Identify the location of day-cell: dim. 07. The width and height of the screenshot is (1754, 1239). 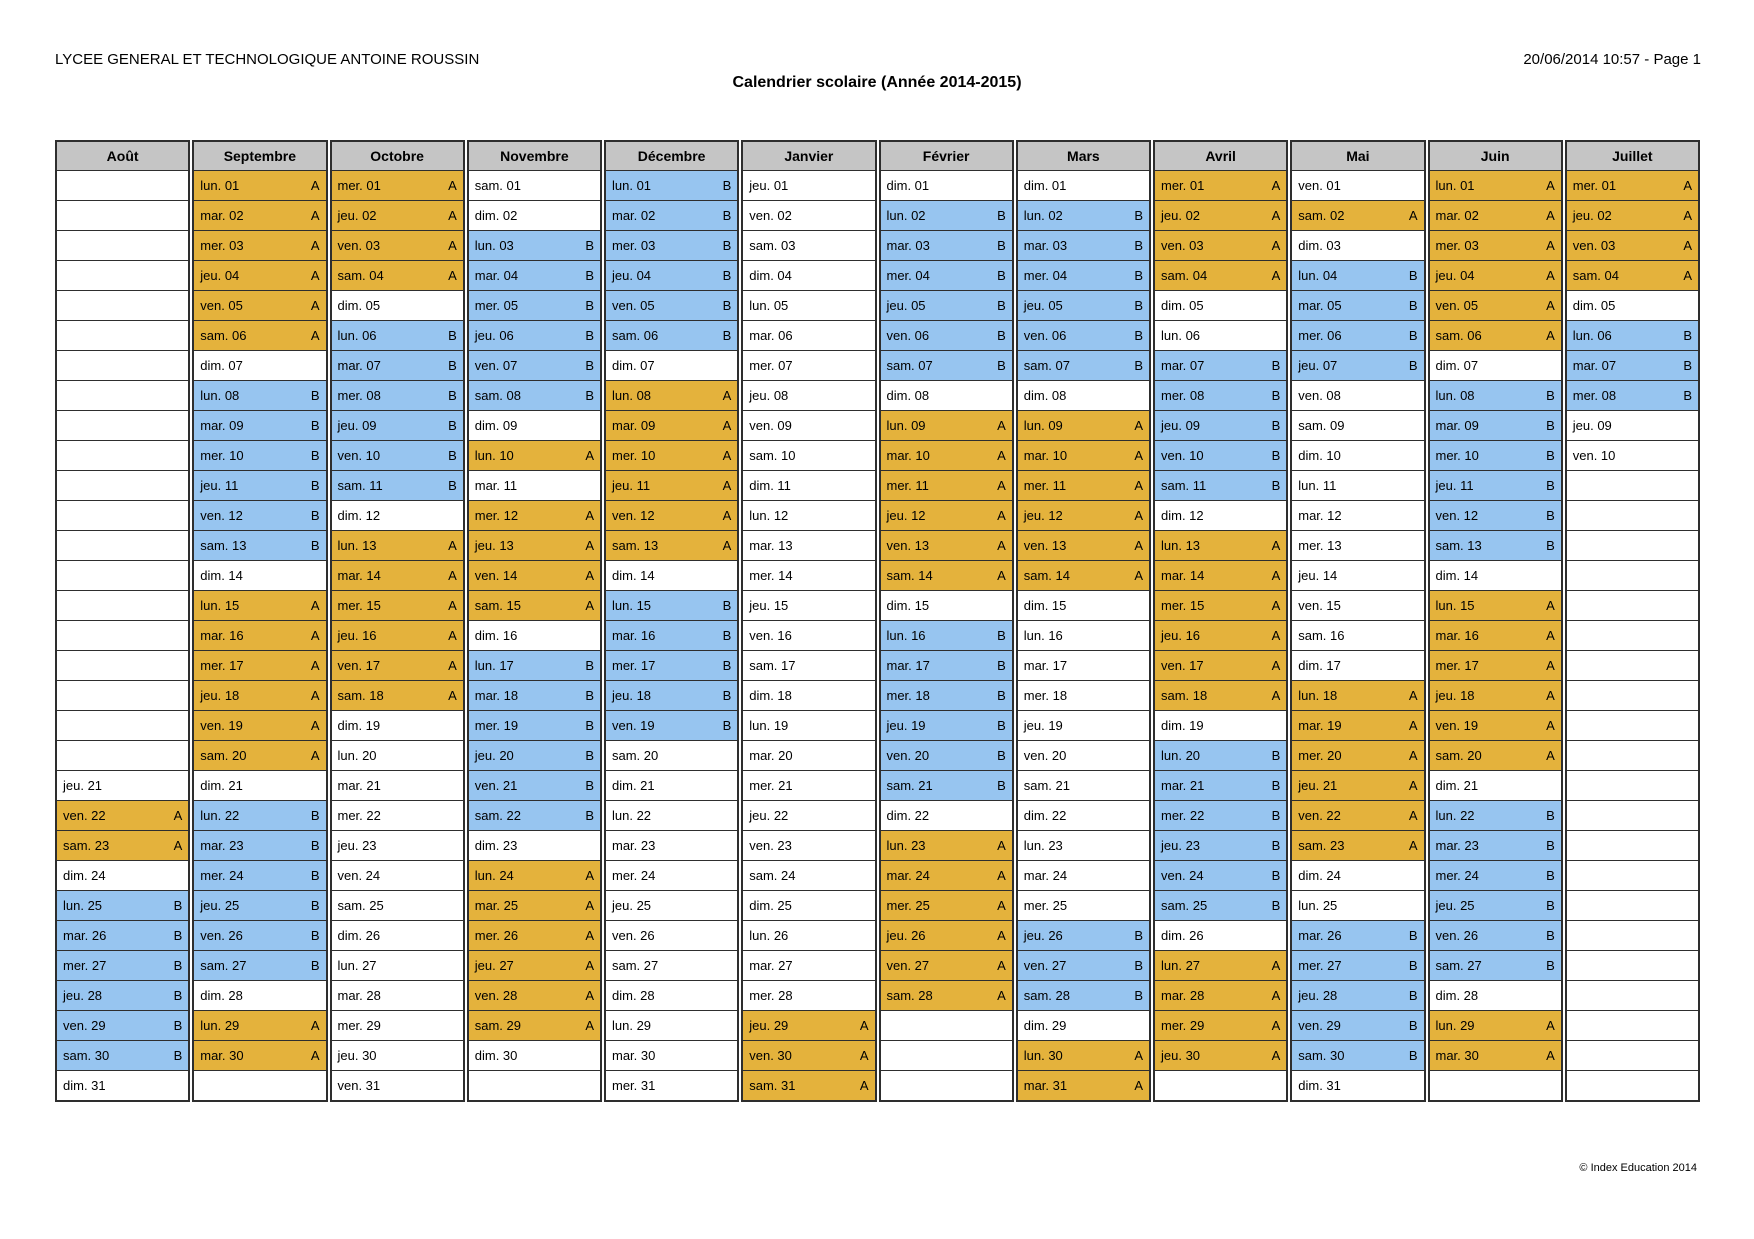
(672, 365).